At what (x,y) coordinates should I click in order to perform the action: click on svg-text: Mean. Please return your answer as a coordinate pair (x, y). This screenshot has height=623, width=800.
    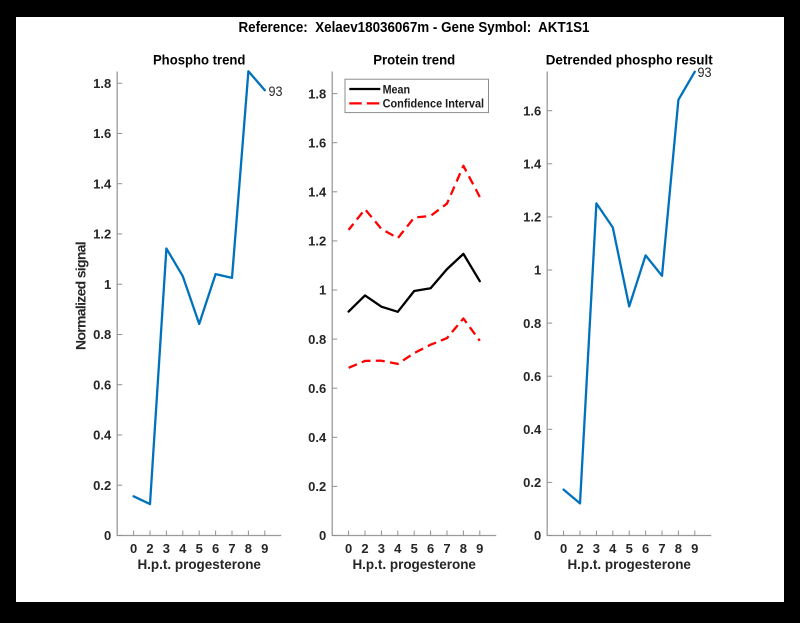
    Looking at the image, I should click on (397, 89).